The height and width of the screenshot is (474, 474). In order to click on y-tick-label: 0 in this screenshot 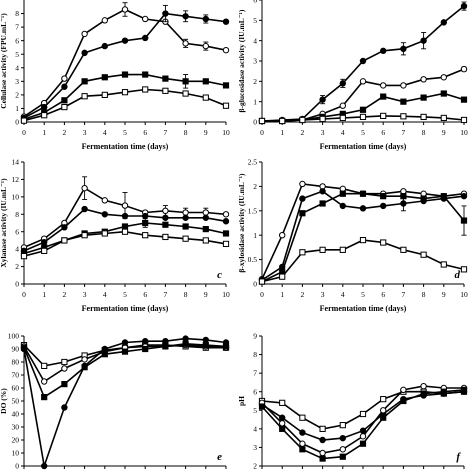, I will do `click(255, 122)`.